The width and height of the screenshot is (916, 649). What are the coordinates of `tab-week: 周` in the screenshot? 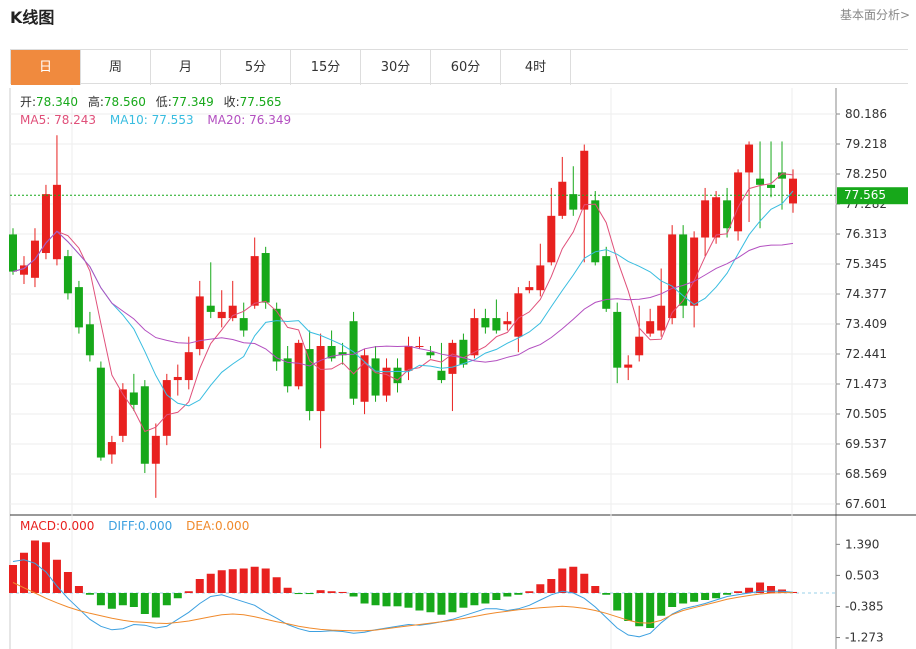 It's located at (116, 67).